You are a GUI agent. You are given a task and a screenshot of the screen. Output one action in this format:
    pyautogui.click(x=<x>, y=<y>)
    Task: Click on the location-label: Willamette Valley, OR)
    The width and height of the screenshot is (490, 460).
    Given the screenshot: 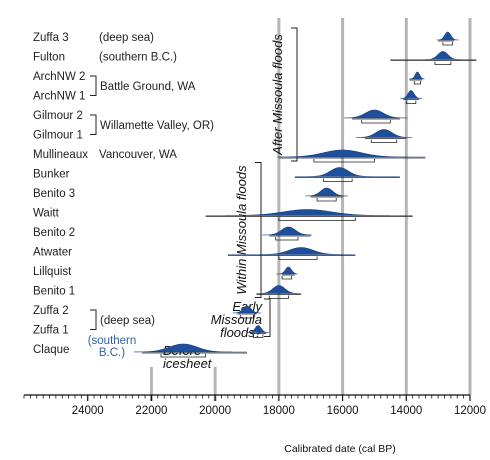 What is the action you would take?
    pyautogui.click(x=157, y=126)
    